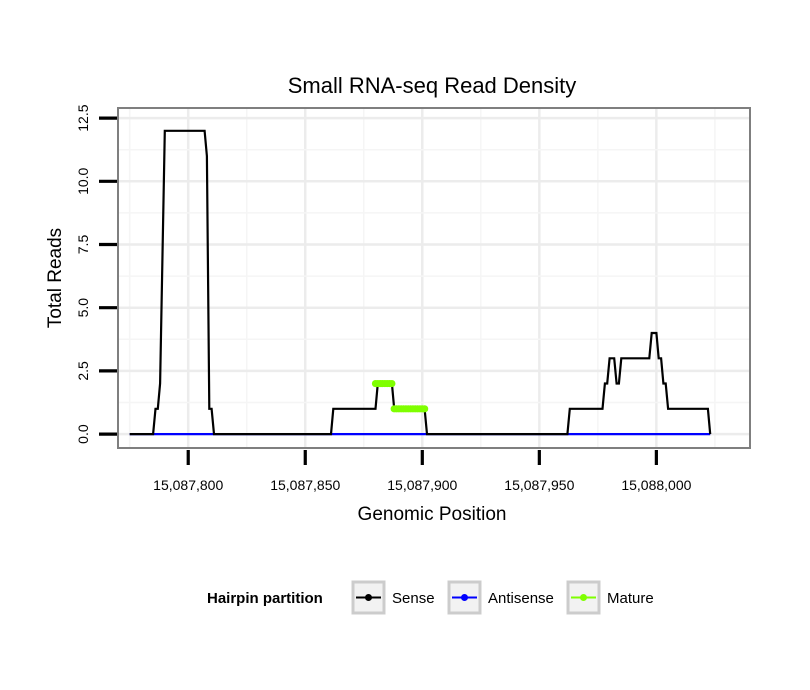 Image resolution: width=810 pixels, height=690 pixels. I want to click on y-tick-label: 5.0, so click(83, 308).